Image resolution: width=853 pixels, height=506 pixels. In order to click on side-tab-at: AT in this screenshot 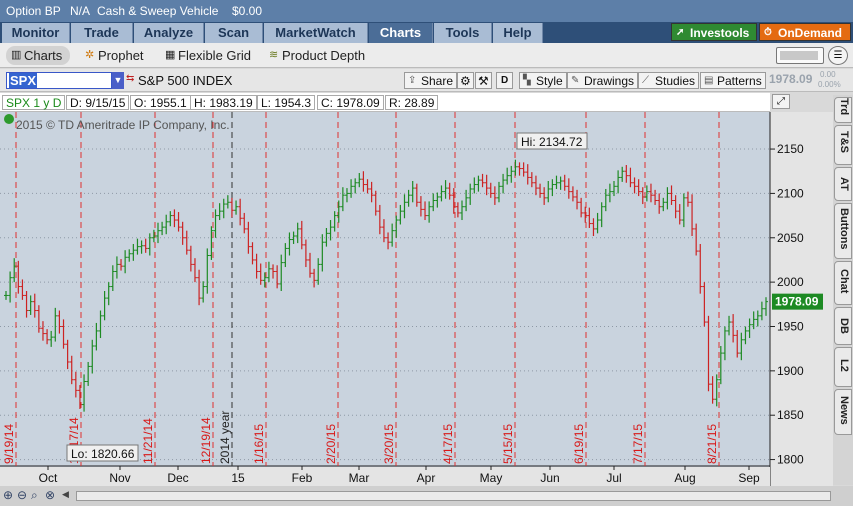, I will do `click(843, 184)`.